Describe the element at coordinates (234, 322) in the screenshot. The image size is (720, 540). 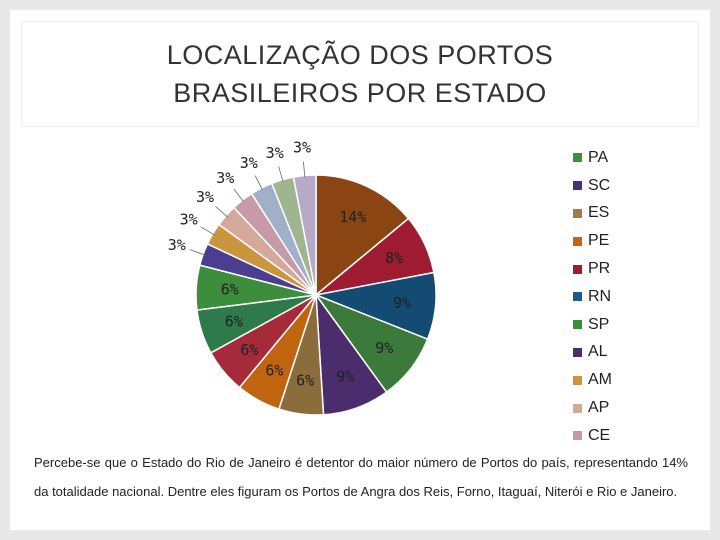
I see `slice-label-8: 6%` at that location.